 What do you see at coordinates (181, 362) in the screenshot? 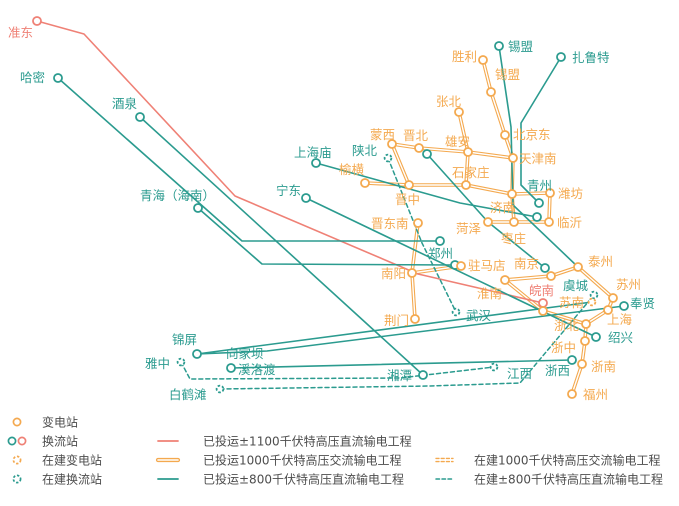
I see `station-yazhong` at bounding box center [181, 362].